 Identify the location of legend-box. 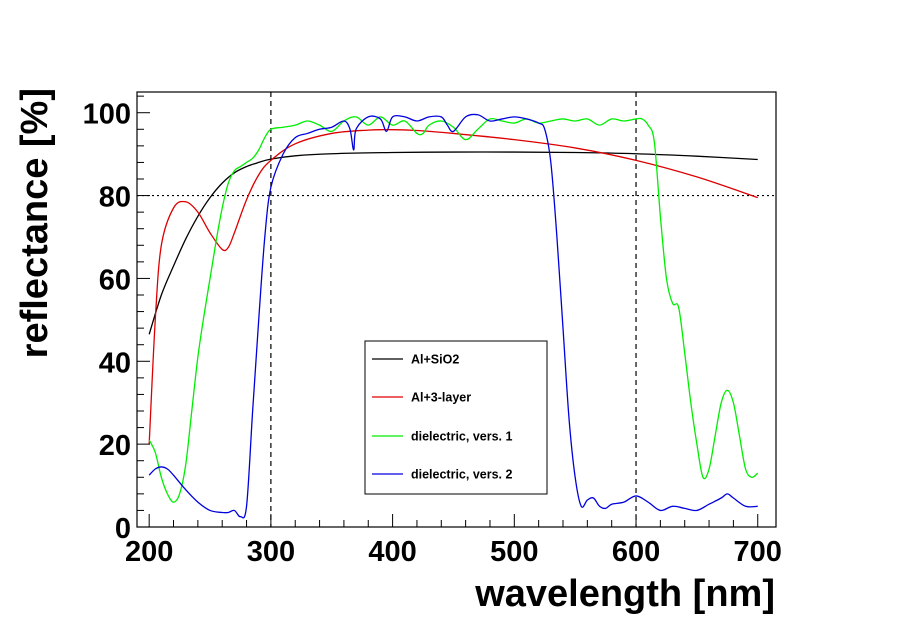
(456, 417).